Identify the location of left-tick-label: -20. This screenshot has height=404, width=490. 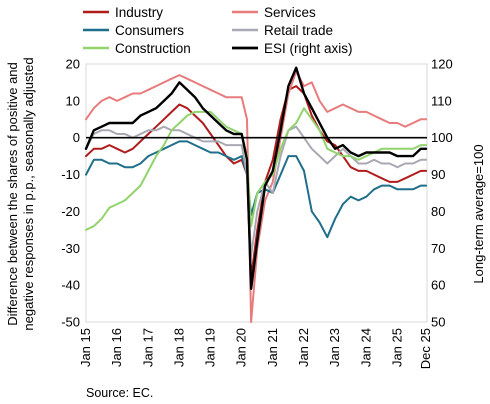
(70, 211).